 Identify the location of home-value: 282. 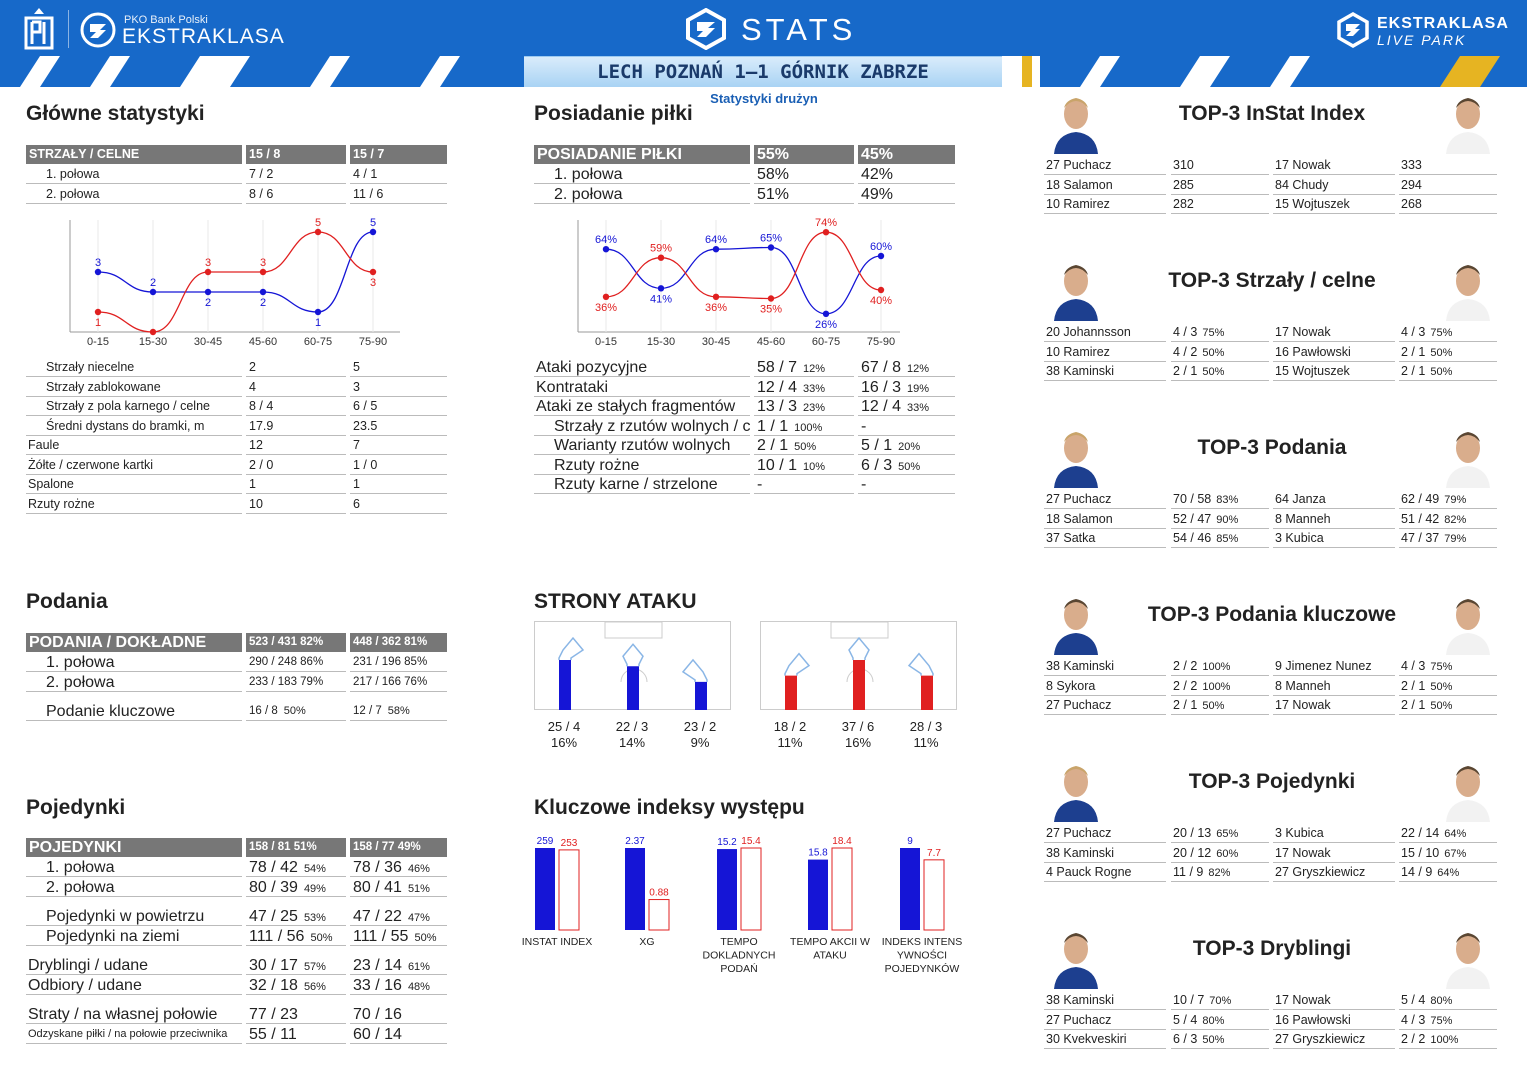
(1183, 204).